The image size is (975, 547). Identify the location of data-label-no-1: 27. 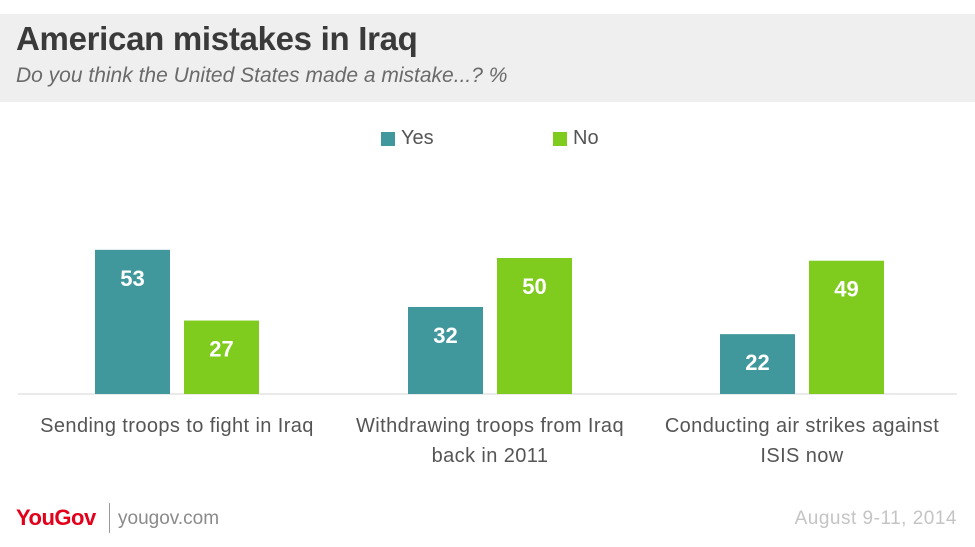
(221, 349).